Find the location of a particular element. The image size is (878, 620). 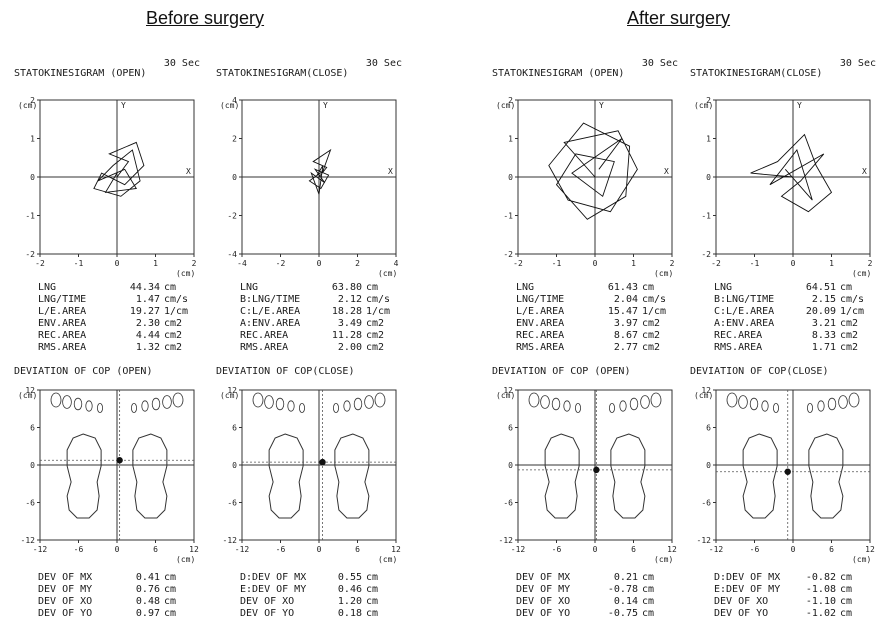

stat-row: LNG/TIME 2.04 cm/s is located at coordinates (599, 300).